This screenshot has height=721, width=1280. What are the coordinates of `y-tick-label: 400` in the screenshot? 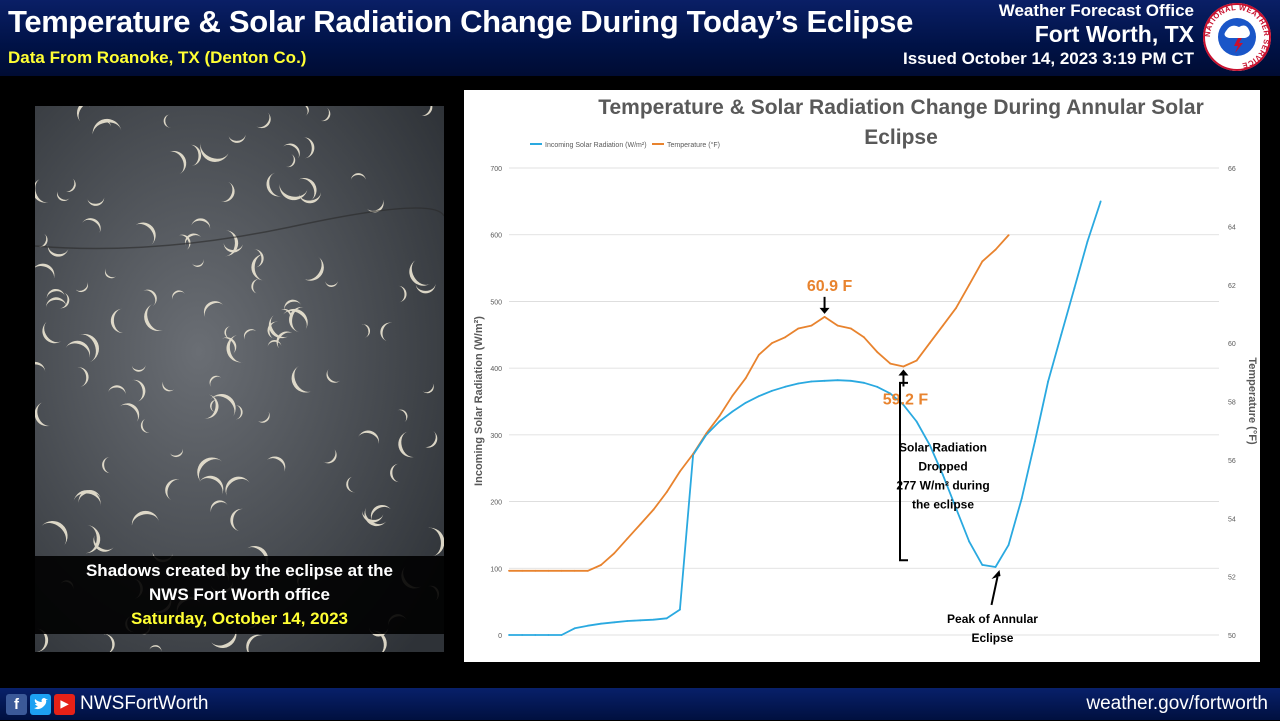 It's located at (496, 369).